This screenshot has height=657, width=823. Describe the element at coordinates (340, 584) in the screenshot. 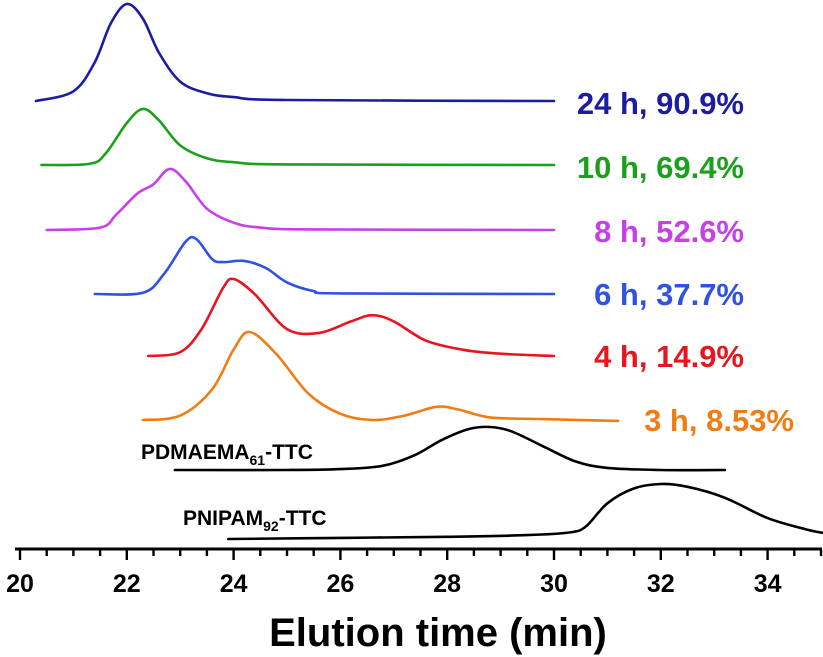

I see `x-tick-label: 26` at that location.